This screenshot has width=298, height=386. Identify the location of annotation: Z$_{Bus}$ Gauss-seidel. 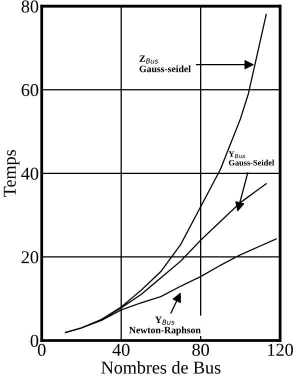
(165, 64).